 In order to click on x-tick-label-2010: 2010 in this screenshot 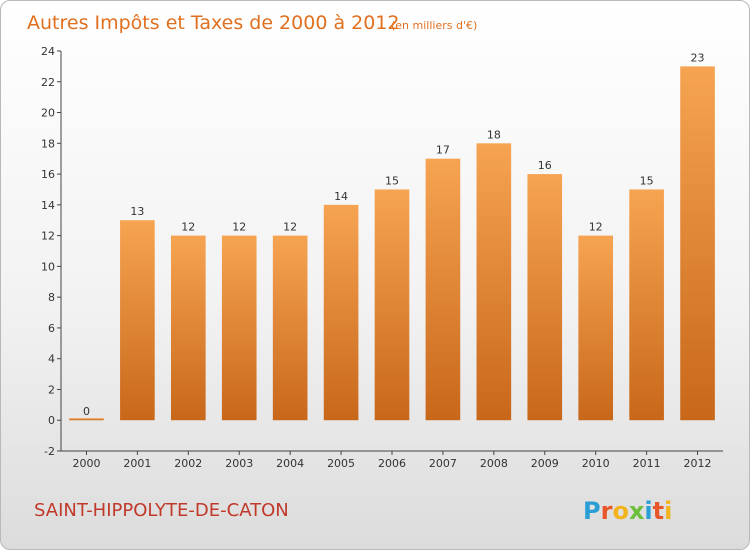, I will do `click(596, 463)`.